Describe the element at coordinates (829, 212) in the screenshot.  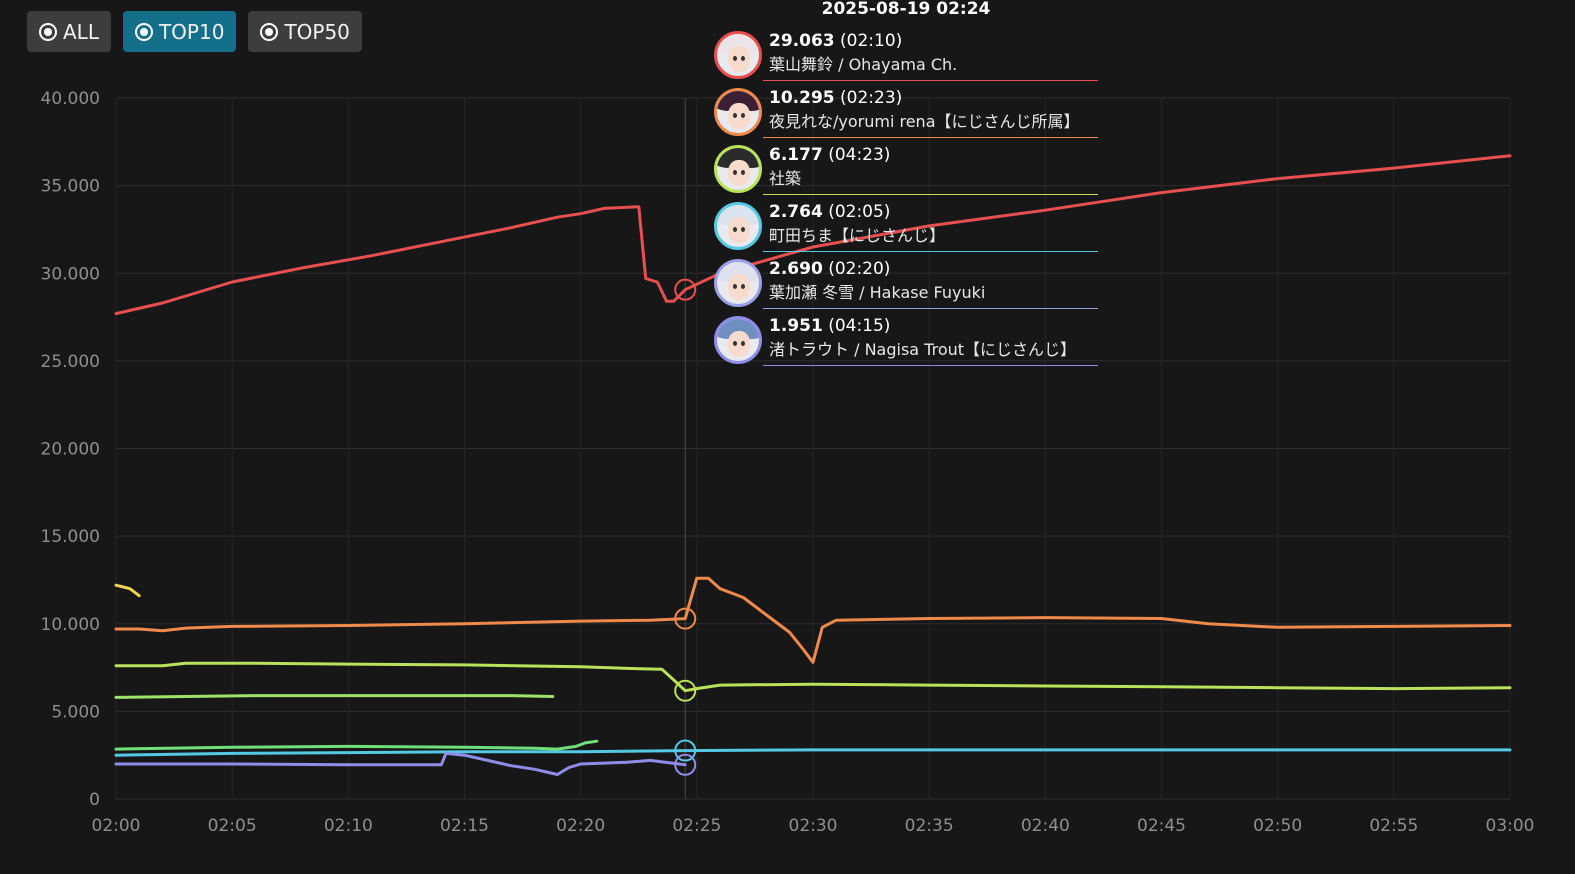
I see `viewer-count-line: 2.764 (02:05)` at that location.